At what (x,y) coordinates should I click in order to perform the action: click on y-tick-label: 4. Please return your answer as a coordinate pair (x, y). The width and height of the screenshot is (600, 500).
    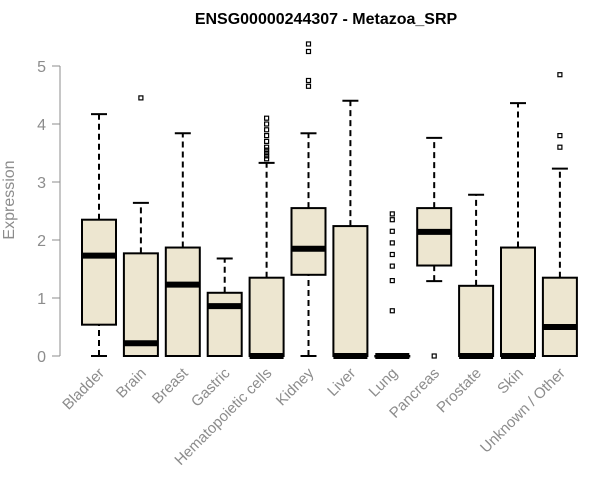
    Looking at the image, I should click on (41, 125).